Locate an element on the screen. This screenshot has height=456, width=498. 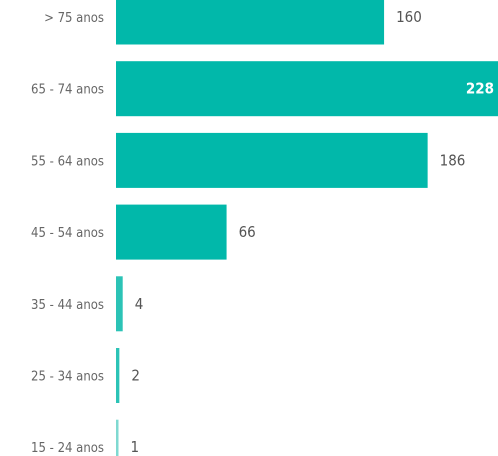
value-label-45-54-anos: 66 is located at coordinates (247, 232).